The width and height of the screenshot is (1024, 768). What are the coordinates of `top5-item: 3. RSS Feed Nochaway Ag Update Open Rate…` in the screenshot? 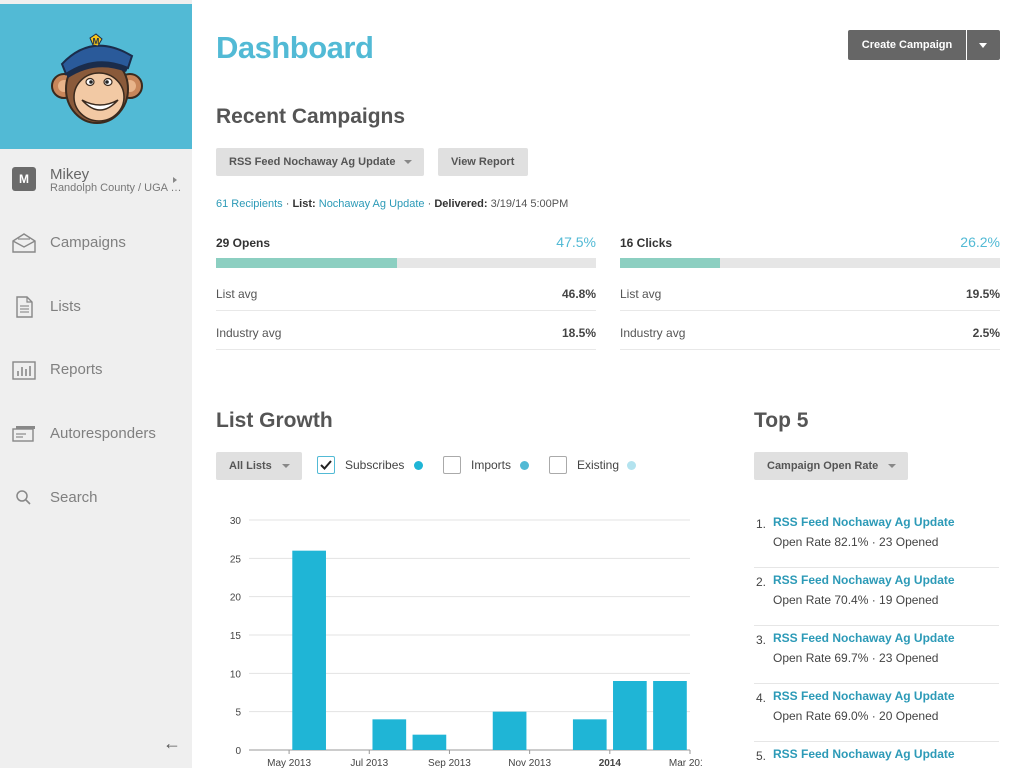 It's located at (876, 655).